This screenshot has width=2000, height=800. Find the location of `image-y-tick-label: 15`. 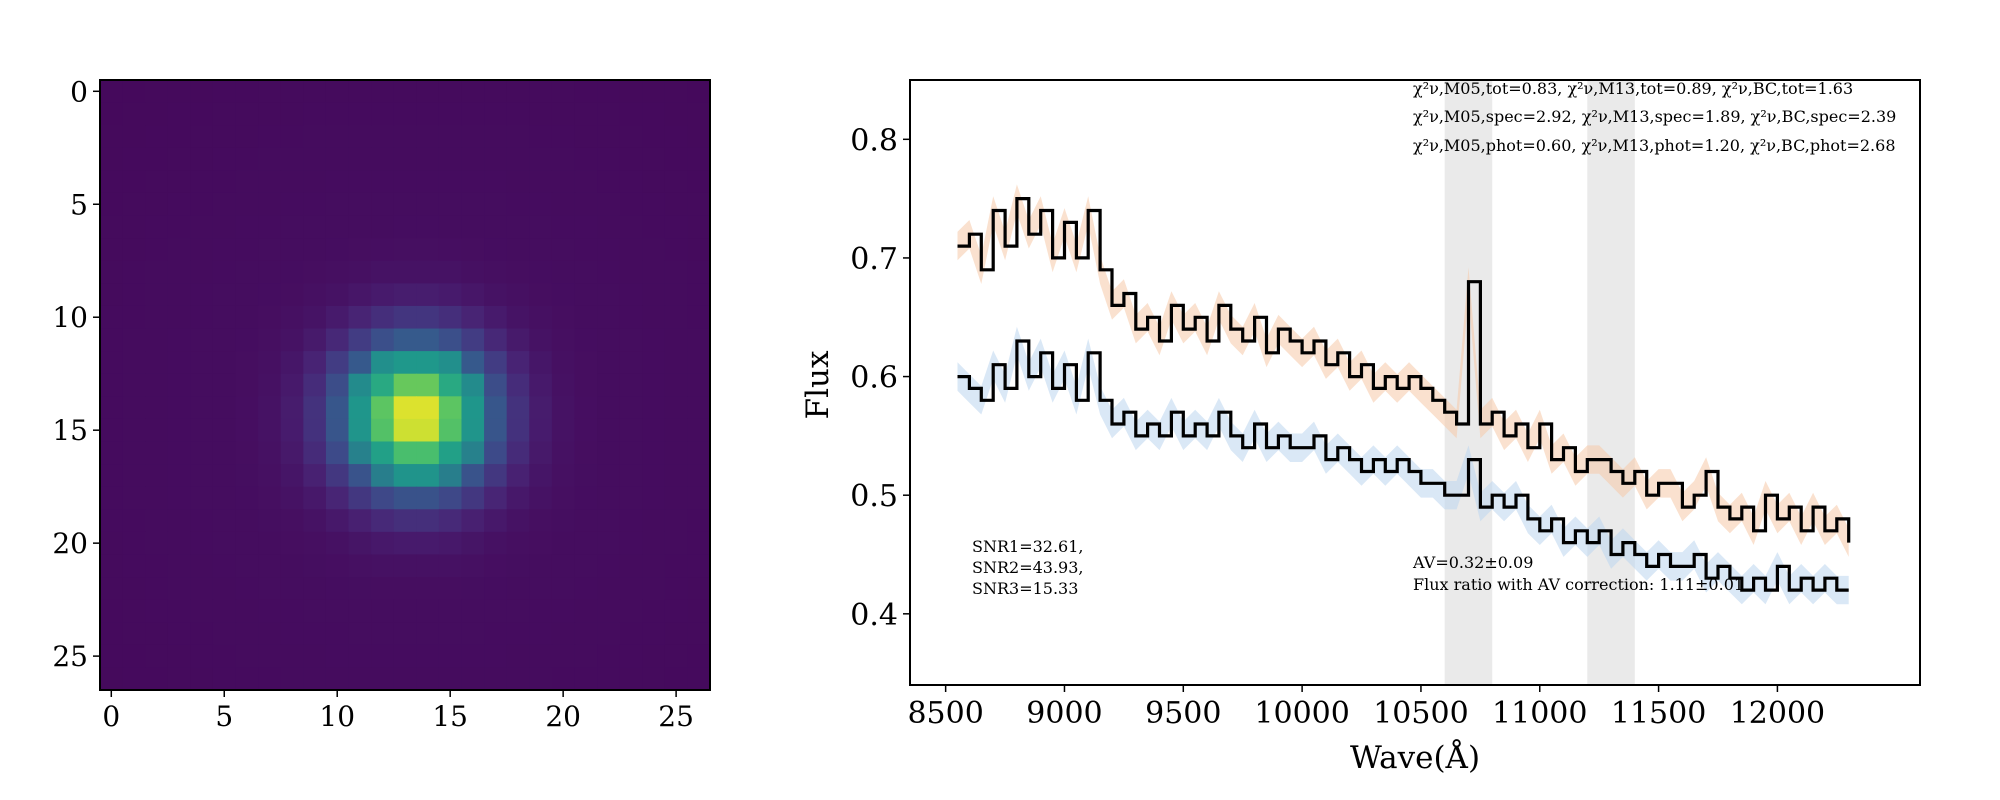

image-y-tick-label: 15 is located at coordinates (70, 430).